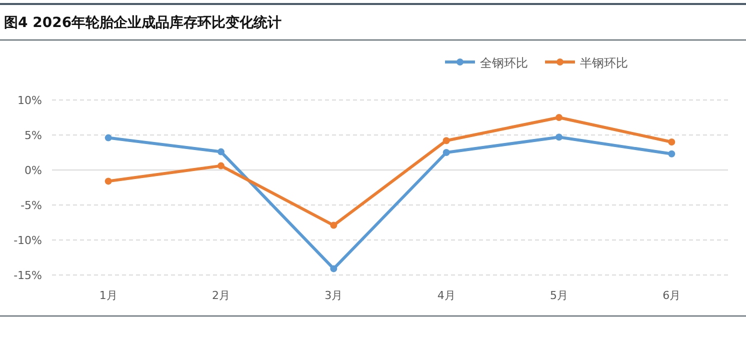  Describe the element at coordinates (221, 295) in the screenshot. I see `x-tick-label: 2月` at that location.